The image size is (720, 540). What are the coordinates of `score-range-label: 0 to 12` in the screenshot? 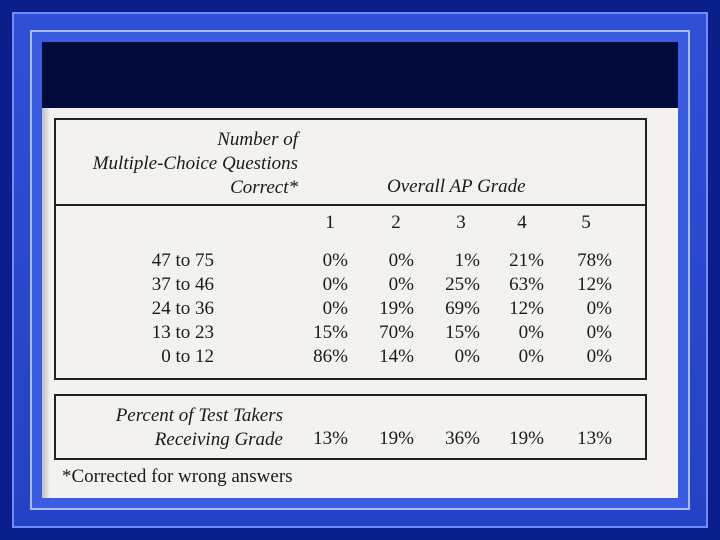 It's located at (187, 356).